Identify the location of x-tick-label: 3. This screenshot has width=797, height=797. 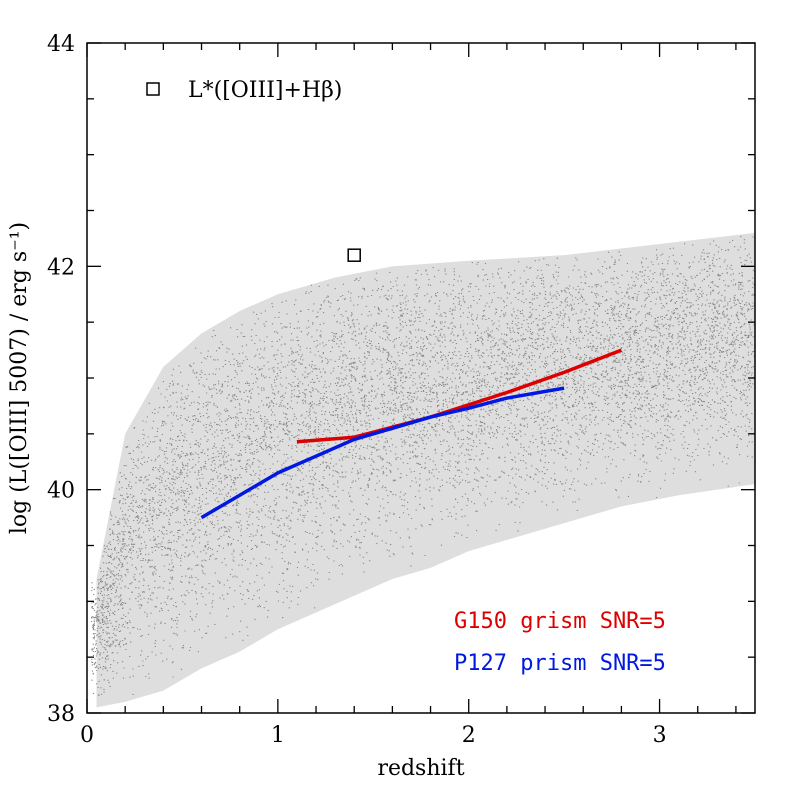
(660, 735).